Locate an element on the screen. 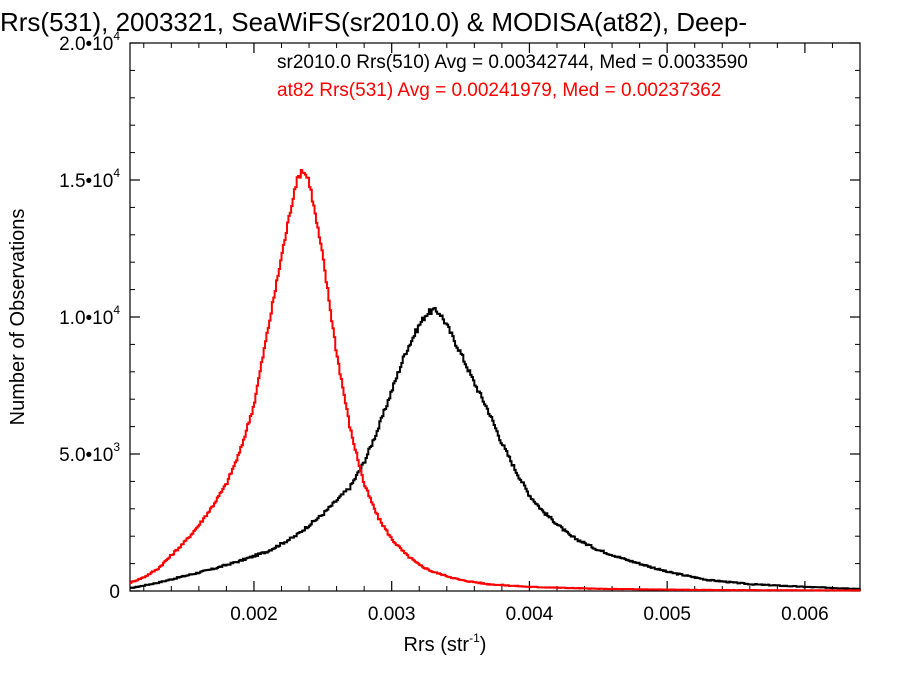 This screenshot has width=900, height=675. x-tick-label: 0.003 is located at coordinates (392, 614).